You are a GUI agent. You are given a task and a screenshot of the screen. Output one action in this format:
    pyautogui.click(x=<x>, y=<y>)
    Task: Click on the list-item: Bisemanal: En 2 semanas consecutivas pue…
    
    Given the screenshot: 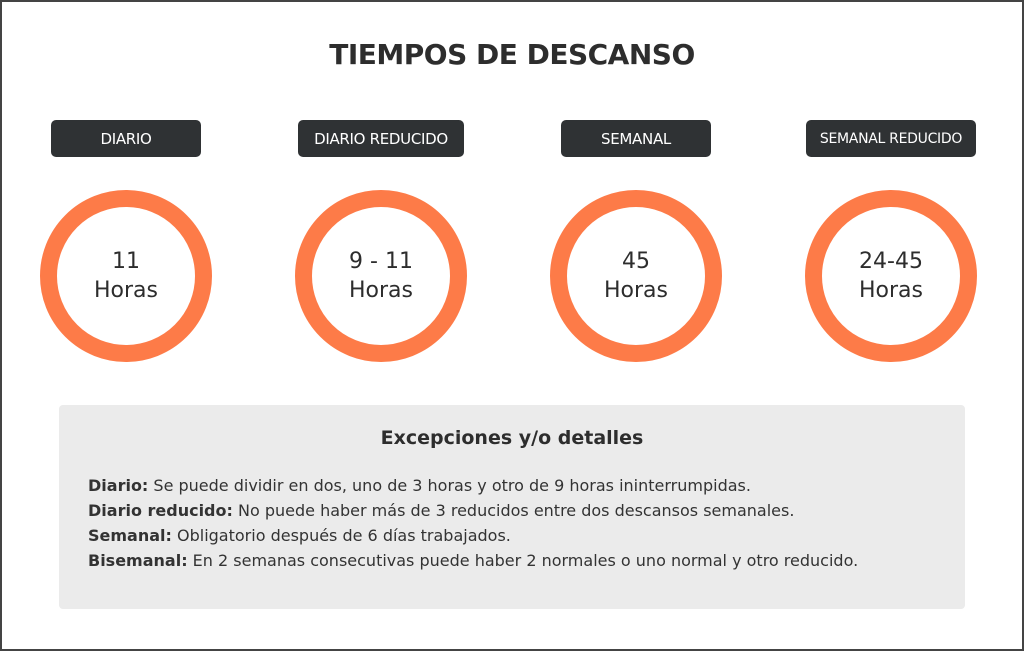 What is the action you would take?
    pyautogui.click(x=526, y=560)
    